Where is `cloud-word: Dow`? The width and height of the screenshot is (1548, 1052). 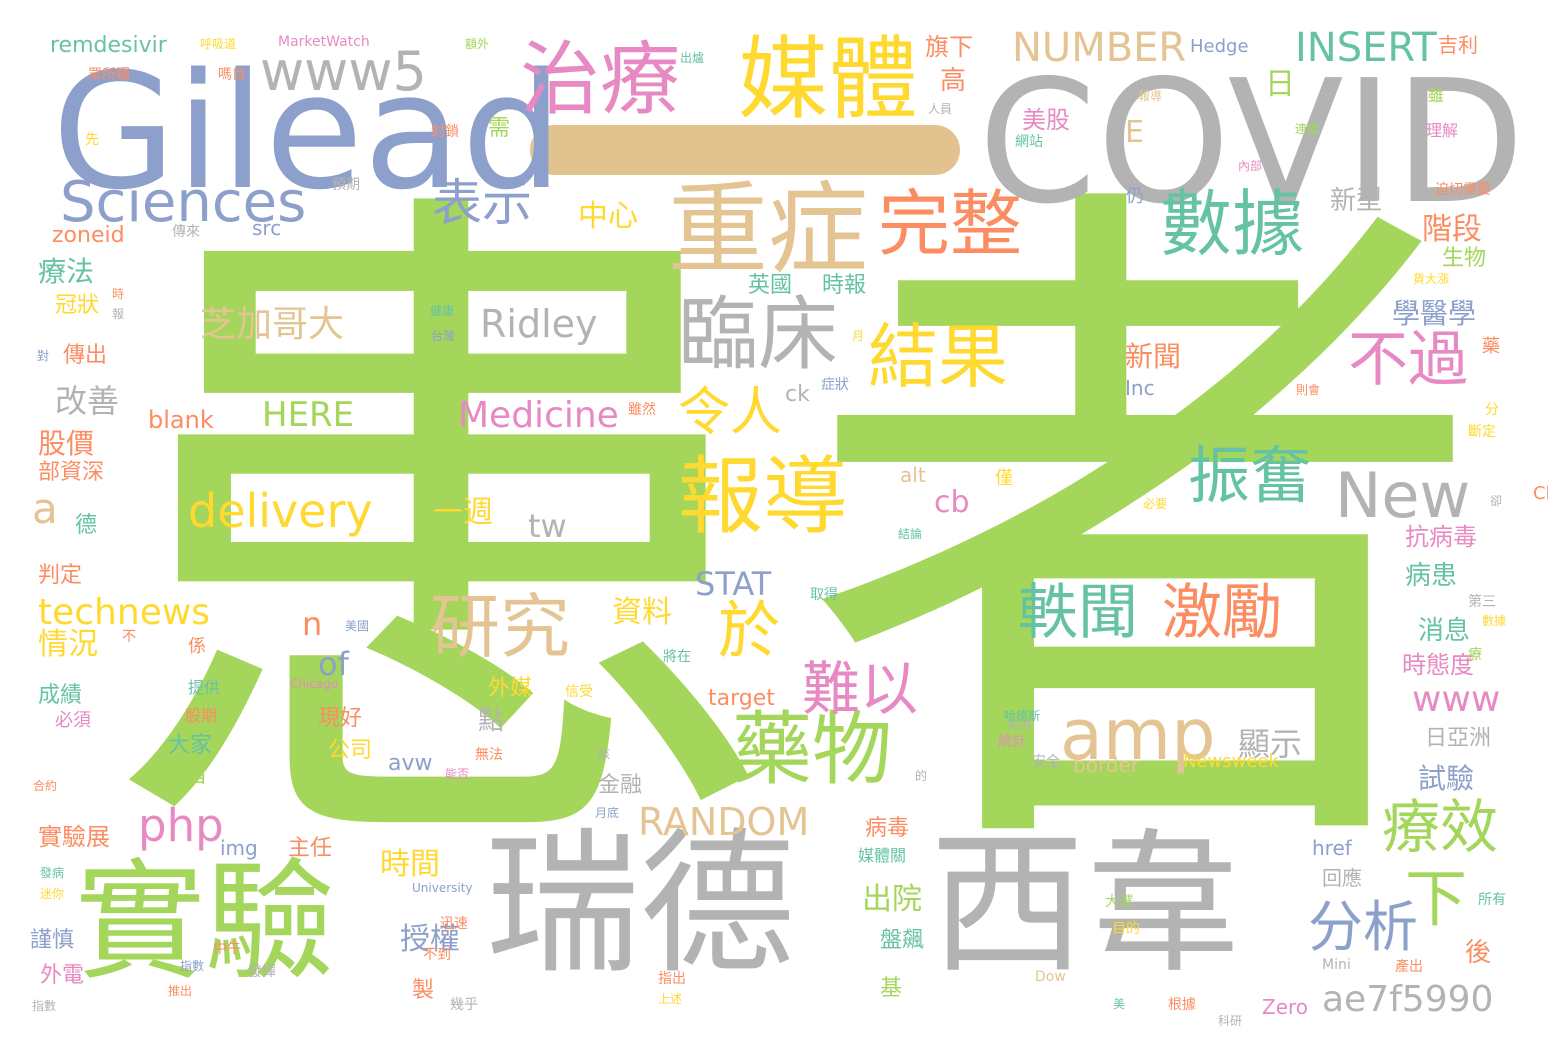
cloud-word: Dow is located at coordinates (1050, 977).